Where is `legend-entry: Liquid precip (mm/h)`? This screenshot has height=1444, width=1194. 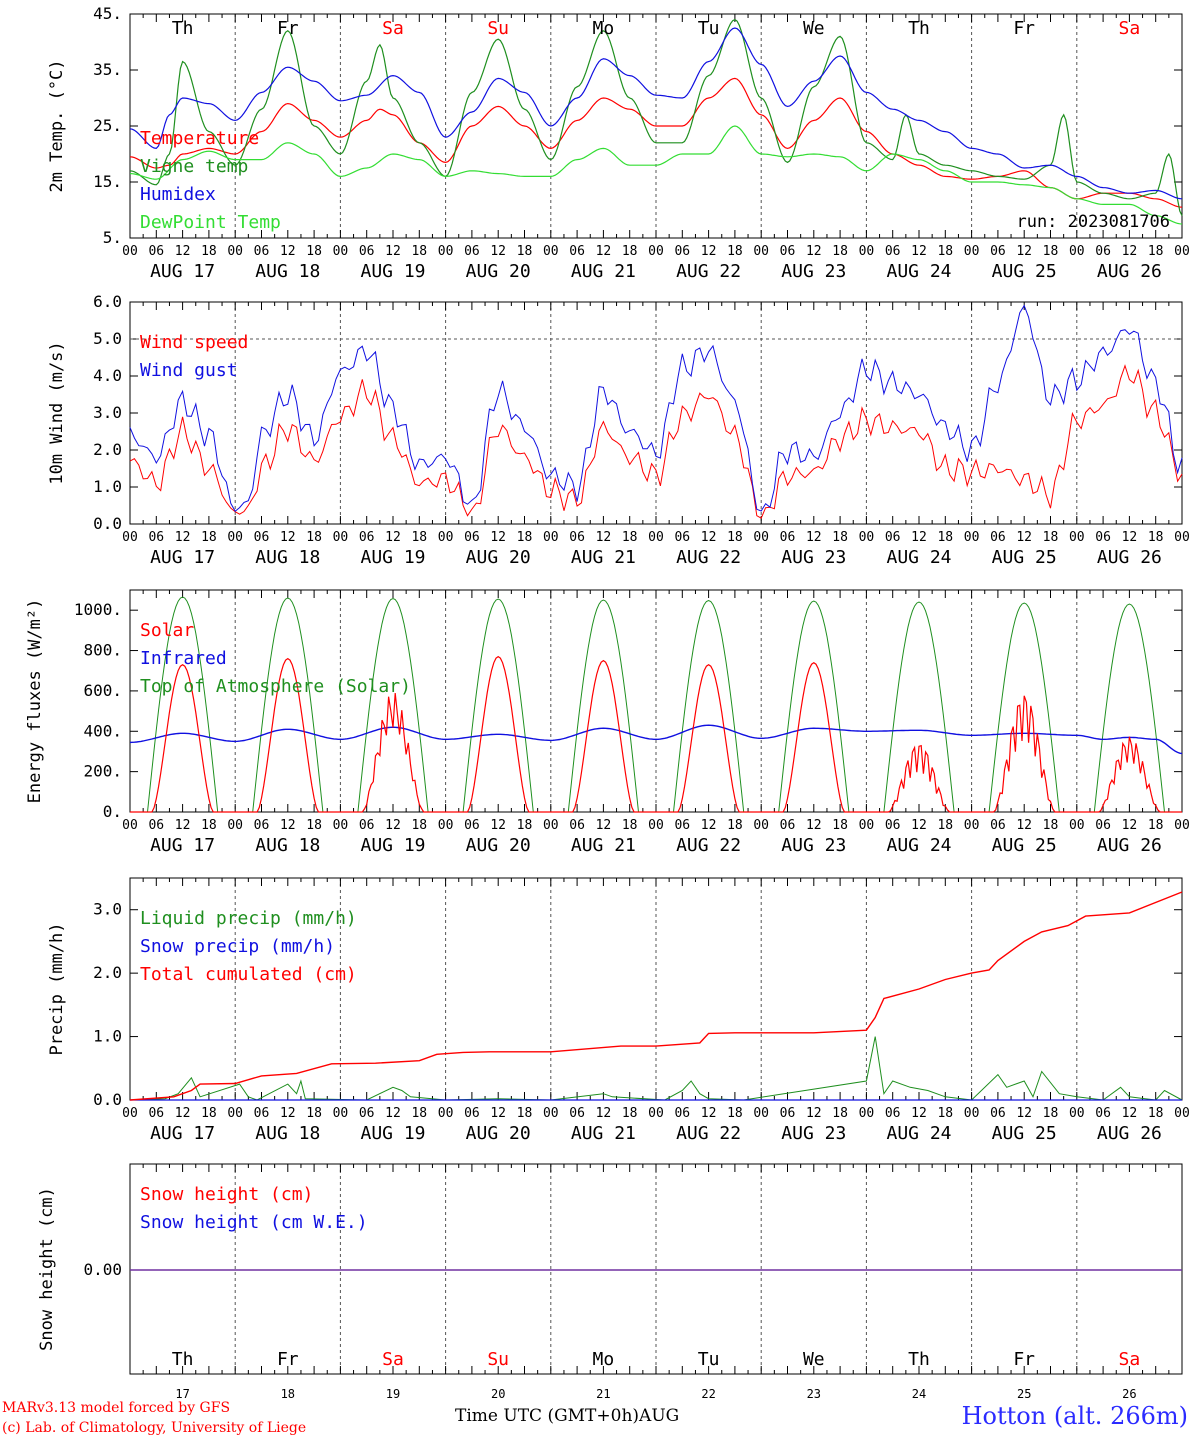
legend-entry: Liquid precip (mm/h) is located at coordinates (248, 918).